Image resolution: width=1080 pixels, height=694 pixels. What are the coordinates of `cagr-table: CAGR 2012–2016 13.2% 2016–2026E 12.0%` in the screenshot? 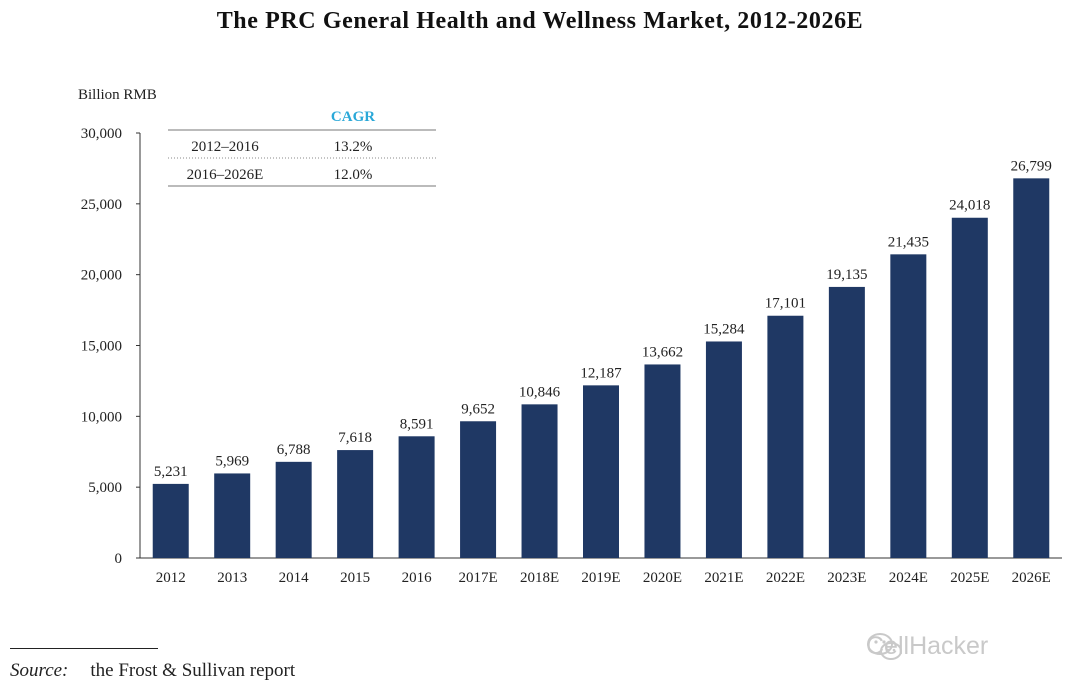 It's located at (302, 148).